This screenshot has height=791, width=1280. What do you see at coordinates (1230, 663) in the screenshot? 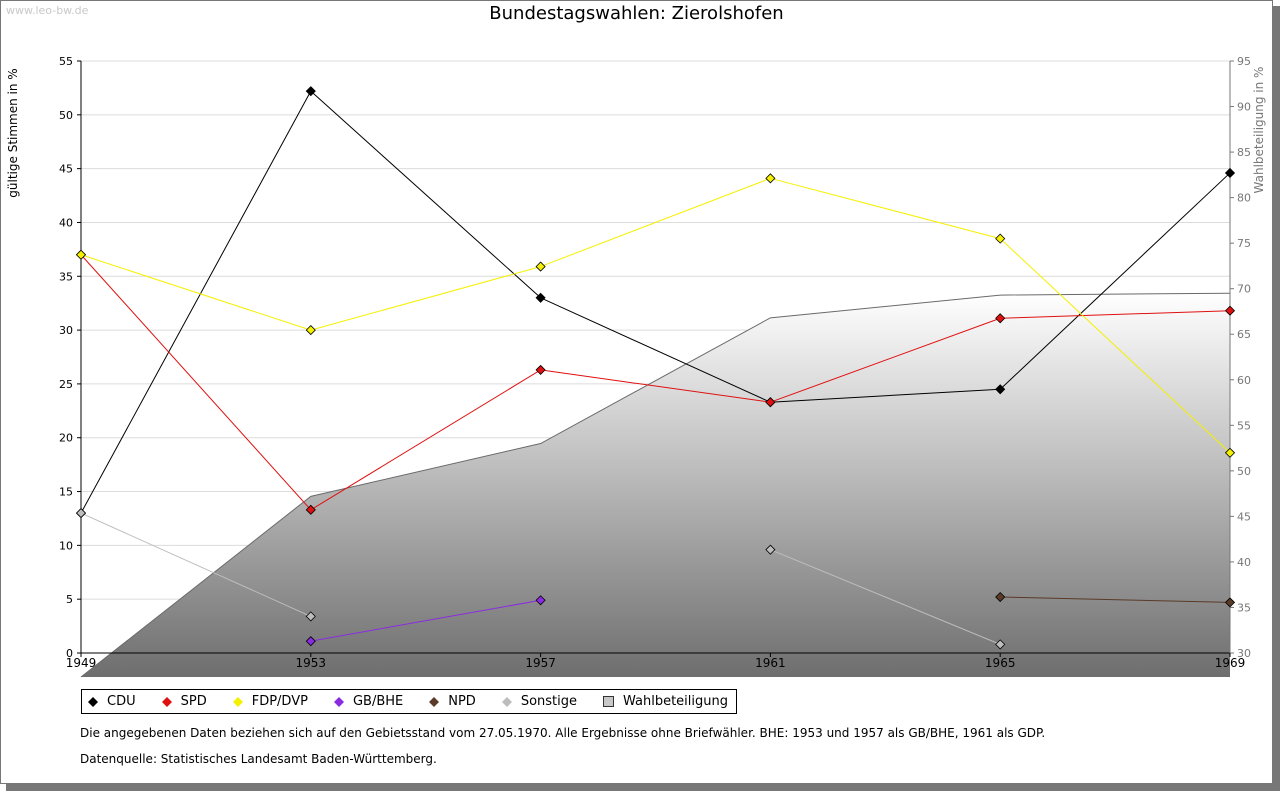
I see `x-tick-label-1969: 1969` at bounding box center [1230, 663].